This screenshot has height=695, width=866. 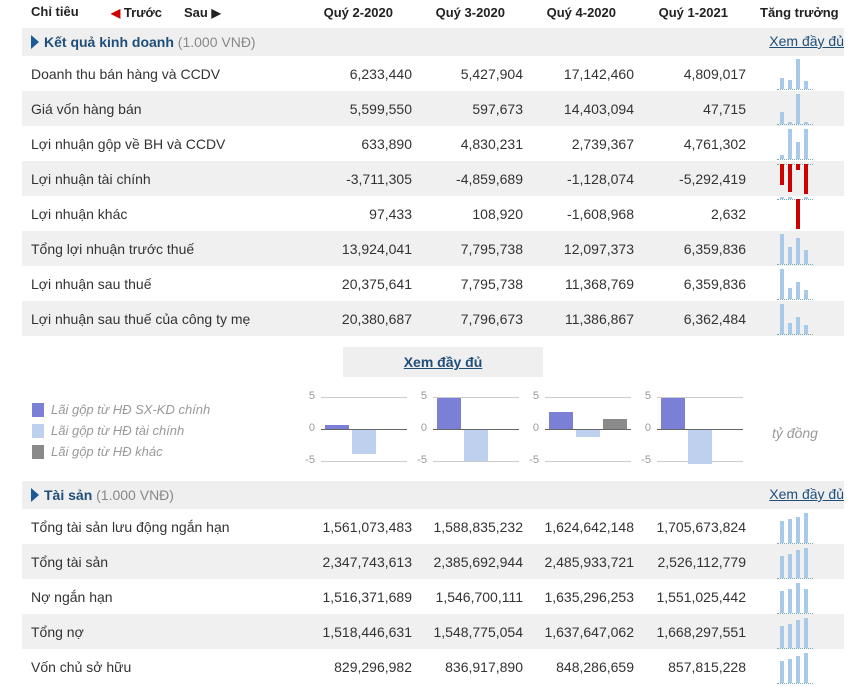 What do you see at coordinates (376, 319) in the screenshot?
I see `cell-value: 20,380,687` at bounding box center [376, 319].